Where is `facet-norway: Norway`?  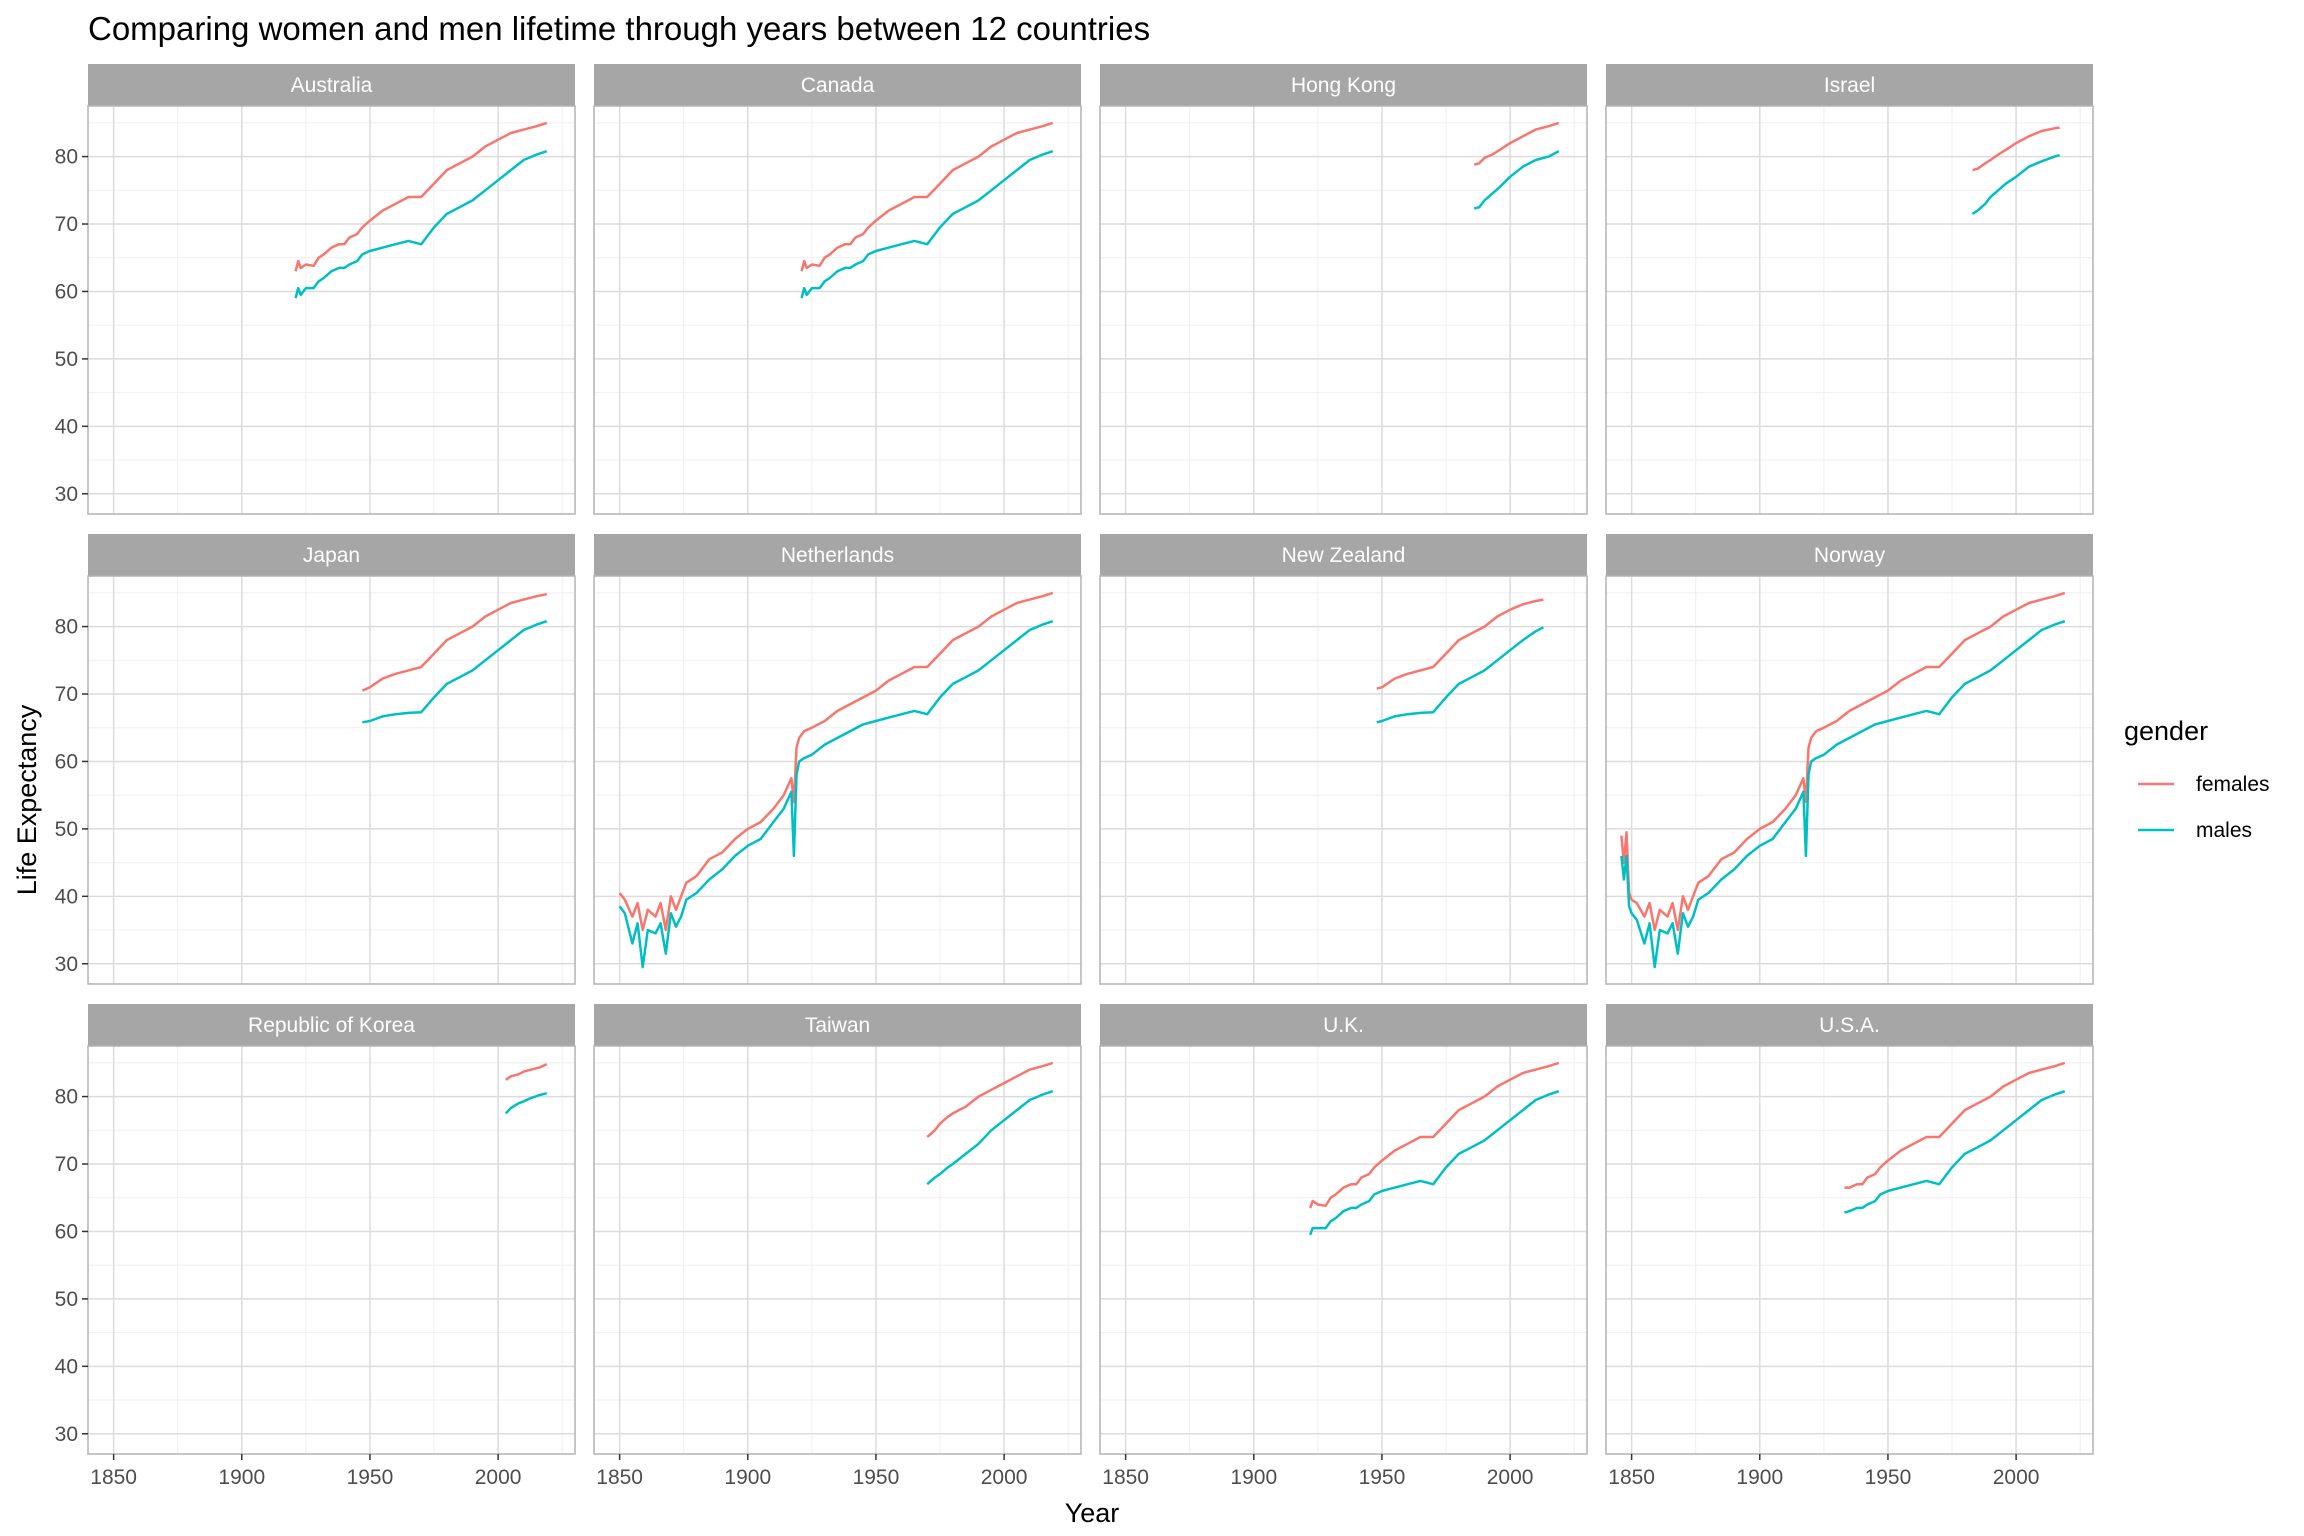 facet-norway: Norway is located at coordinates (1849, 759).